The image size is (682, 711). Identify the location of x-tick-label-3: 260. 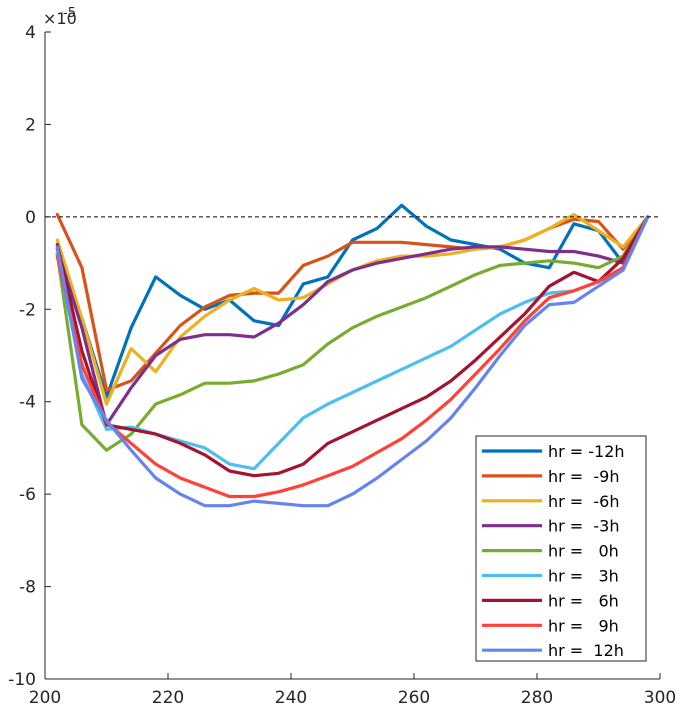
(414, 698).